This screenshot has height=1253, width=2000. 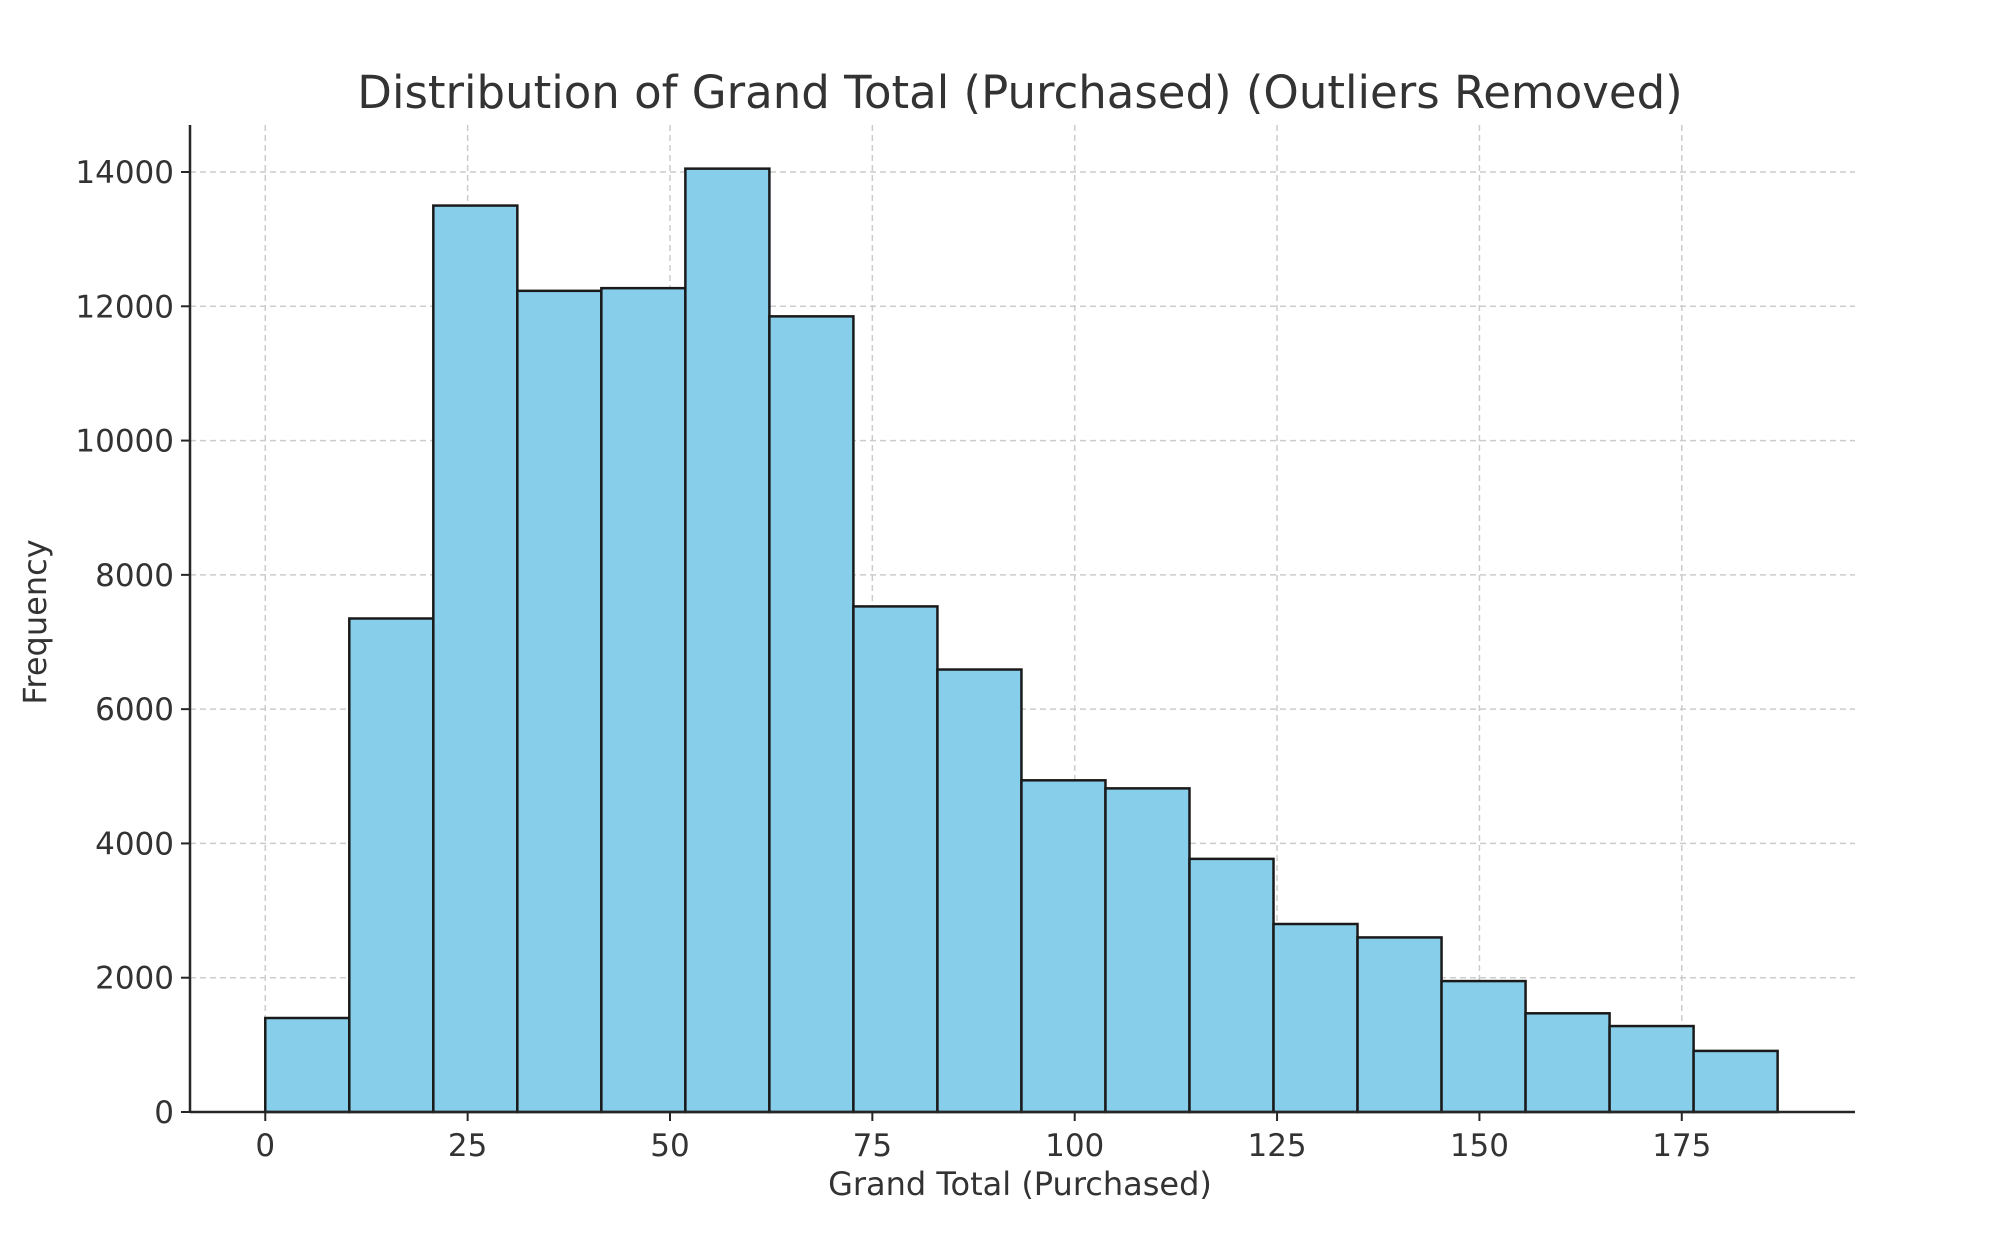 What do you see at coordinates (134, 844) in the screenshot?
I see `y-tick-label: 4000` at bounding box center [134, 844].